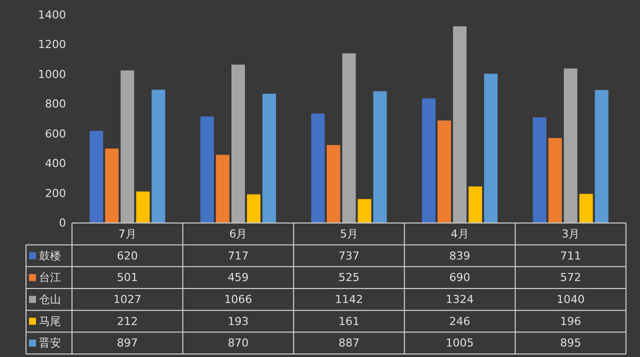 The image size is (640, 357). I want to click on y-tick-label: 200, so click(55, 193).